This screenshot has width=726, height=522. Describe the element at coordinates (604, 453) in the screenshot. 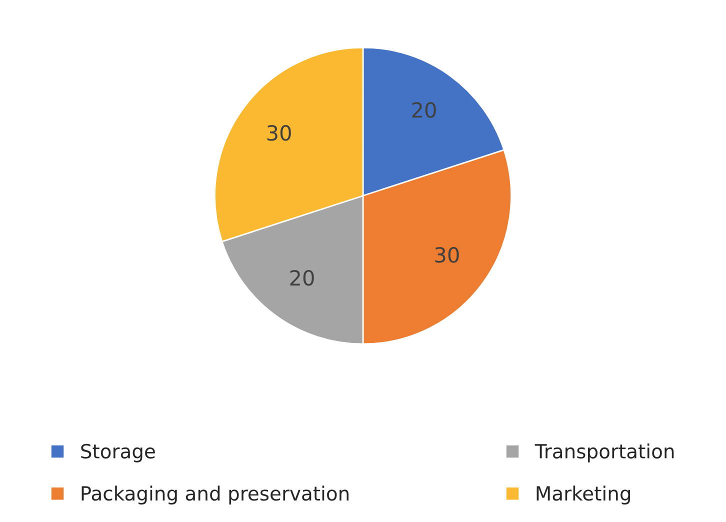

I see `legend-label: Transportation` at that location.